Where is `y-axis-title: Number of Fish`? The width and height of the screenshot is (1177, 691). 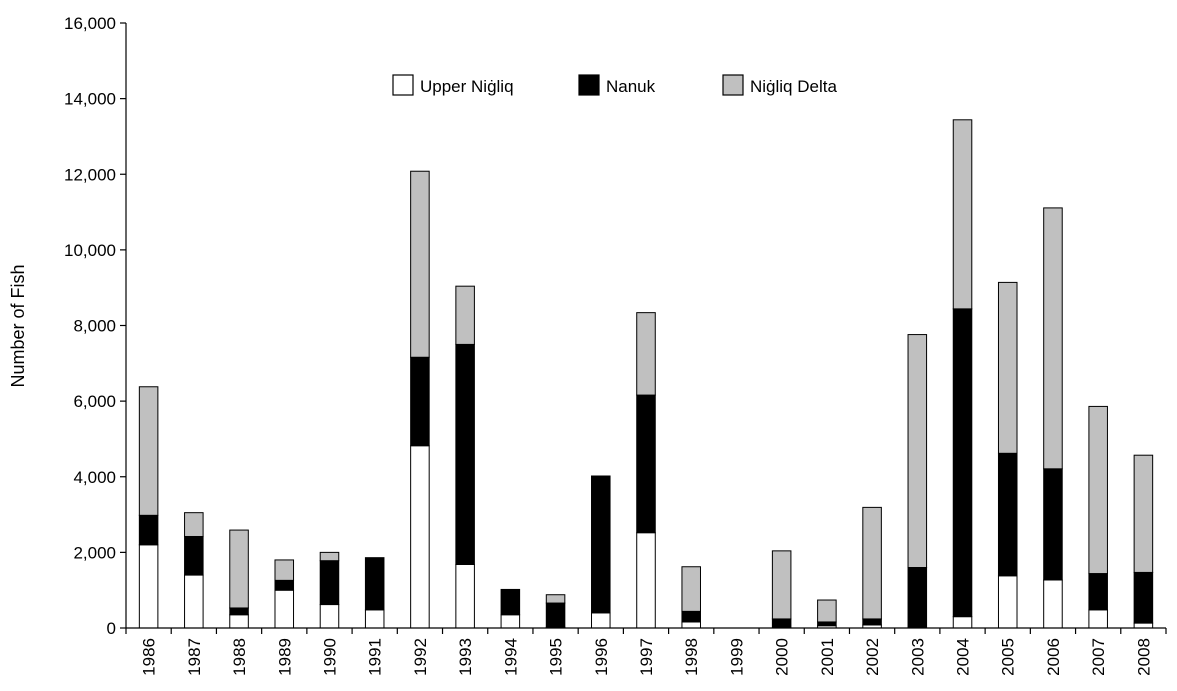 y-axis-title: Number of Fish is located at coordinates (18, 325).